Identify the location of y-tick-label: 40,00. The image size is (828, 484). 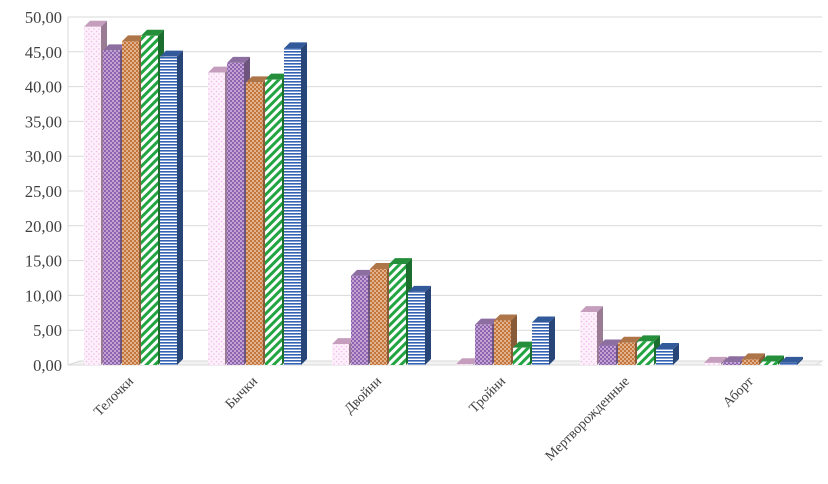
(43, 87).